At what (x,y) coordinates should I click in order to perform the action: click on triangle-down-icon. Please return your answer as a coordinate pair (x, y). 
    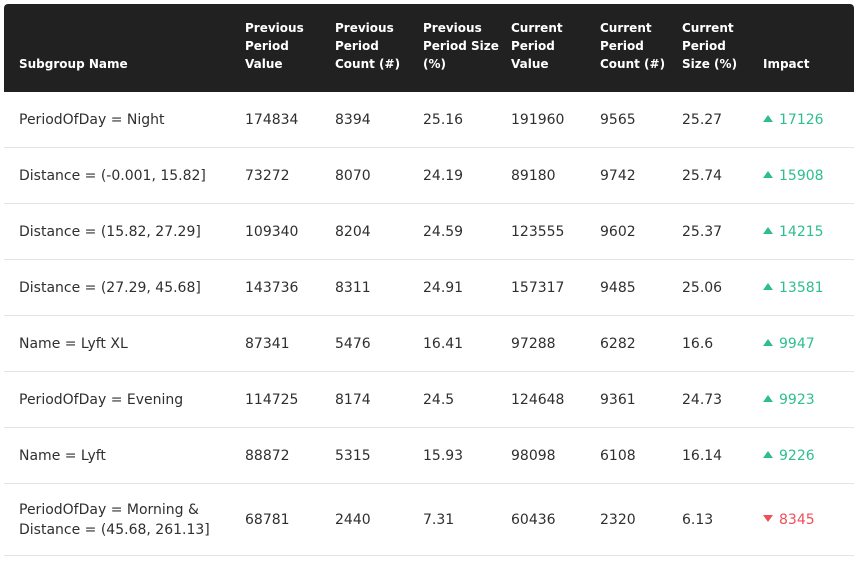
    Looking at the image, I should click on (768, 518).